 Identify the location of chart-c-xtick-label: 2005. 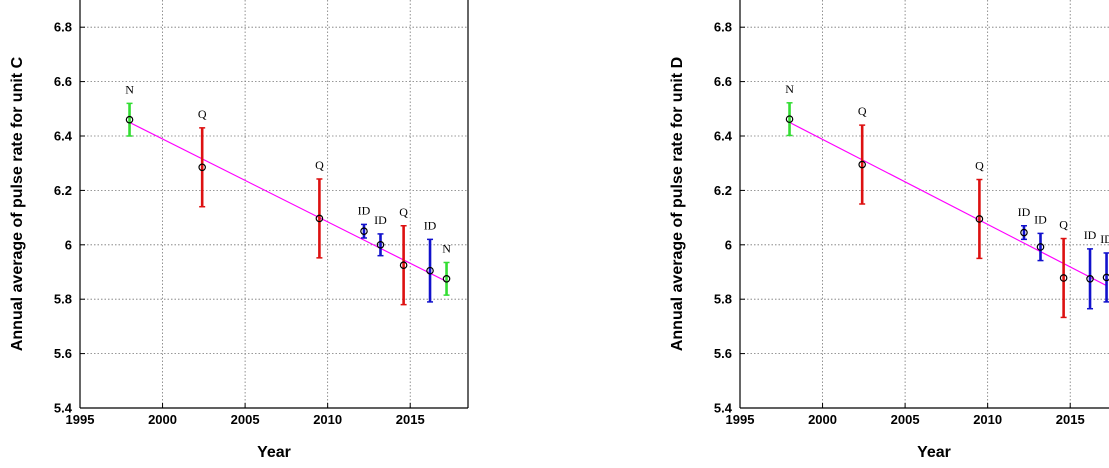
(245, 419).